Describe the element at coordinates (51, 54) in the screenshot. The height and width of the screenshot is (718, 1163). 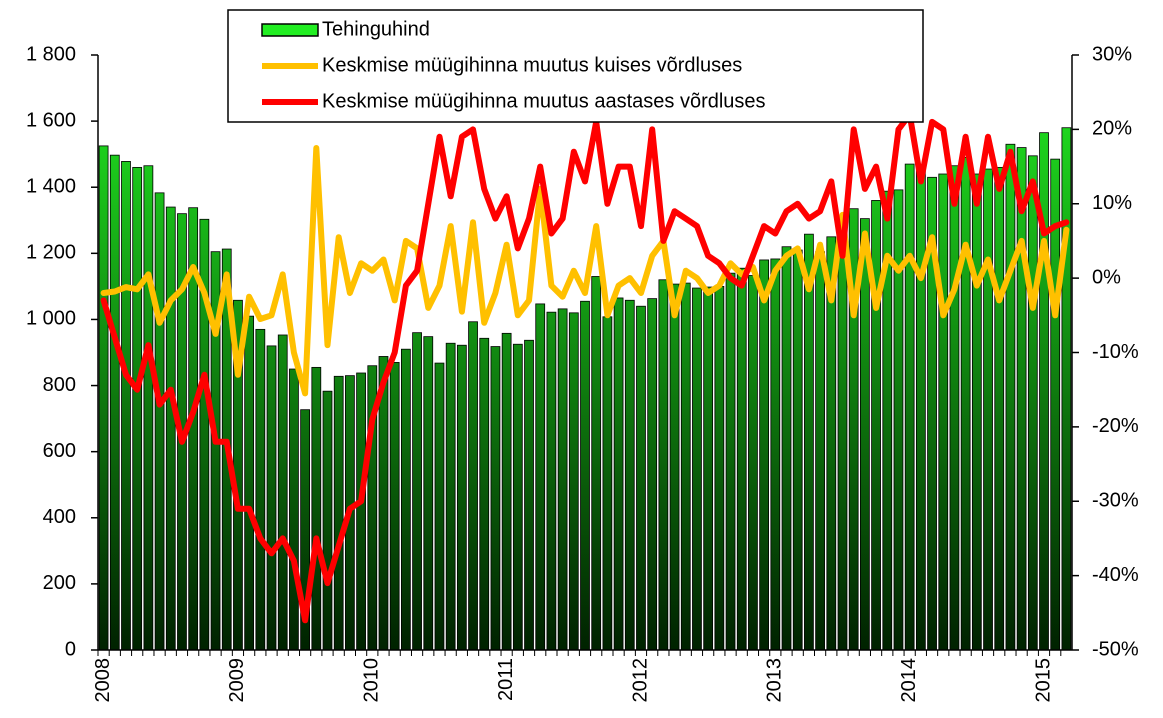
I see `y-tick-label: 1 800` at that location.